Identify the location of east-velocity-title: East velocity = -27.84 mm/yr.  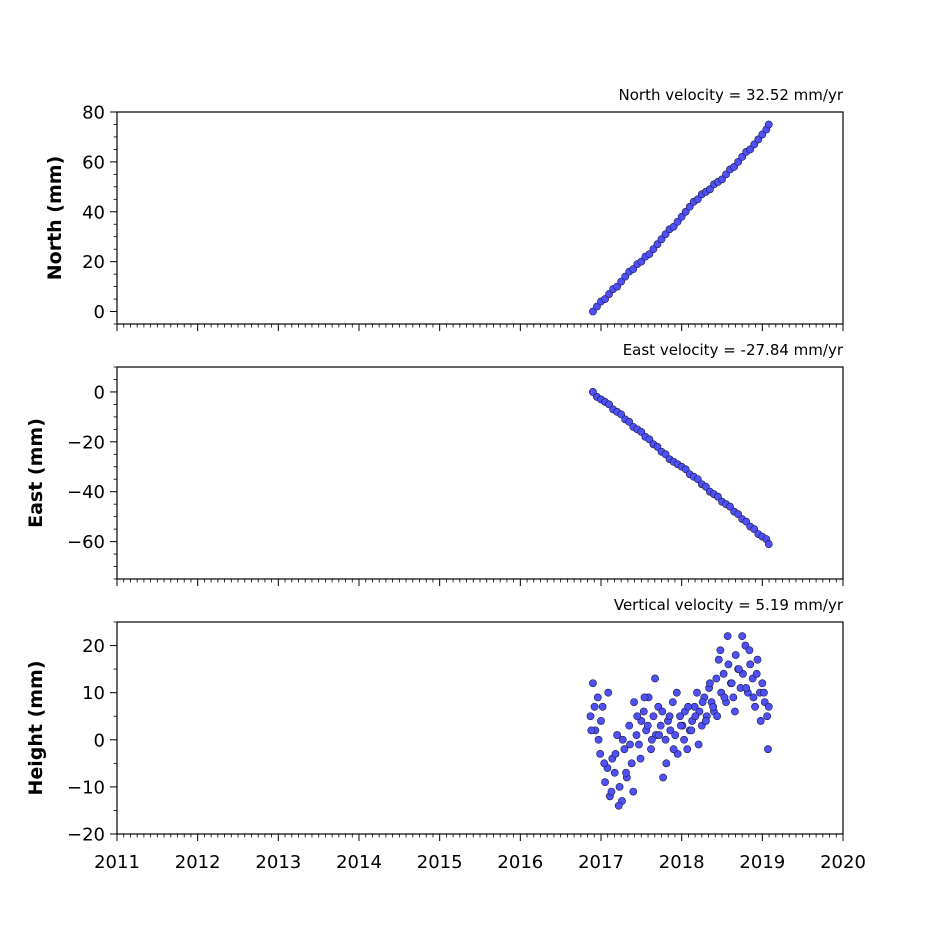
(733, 350).